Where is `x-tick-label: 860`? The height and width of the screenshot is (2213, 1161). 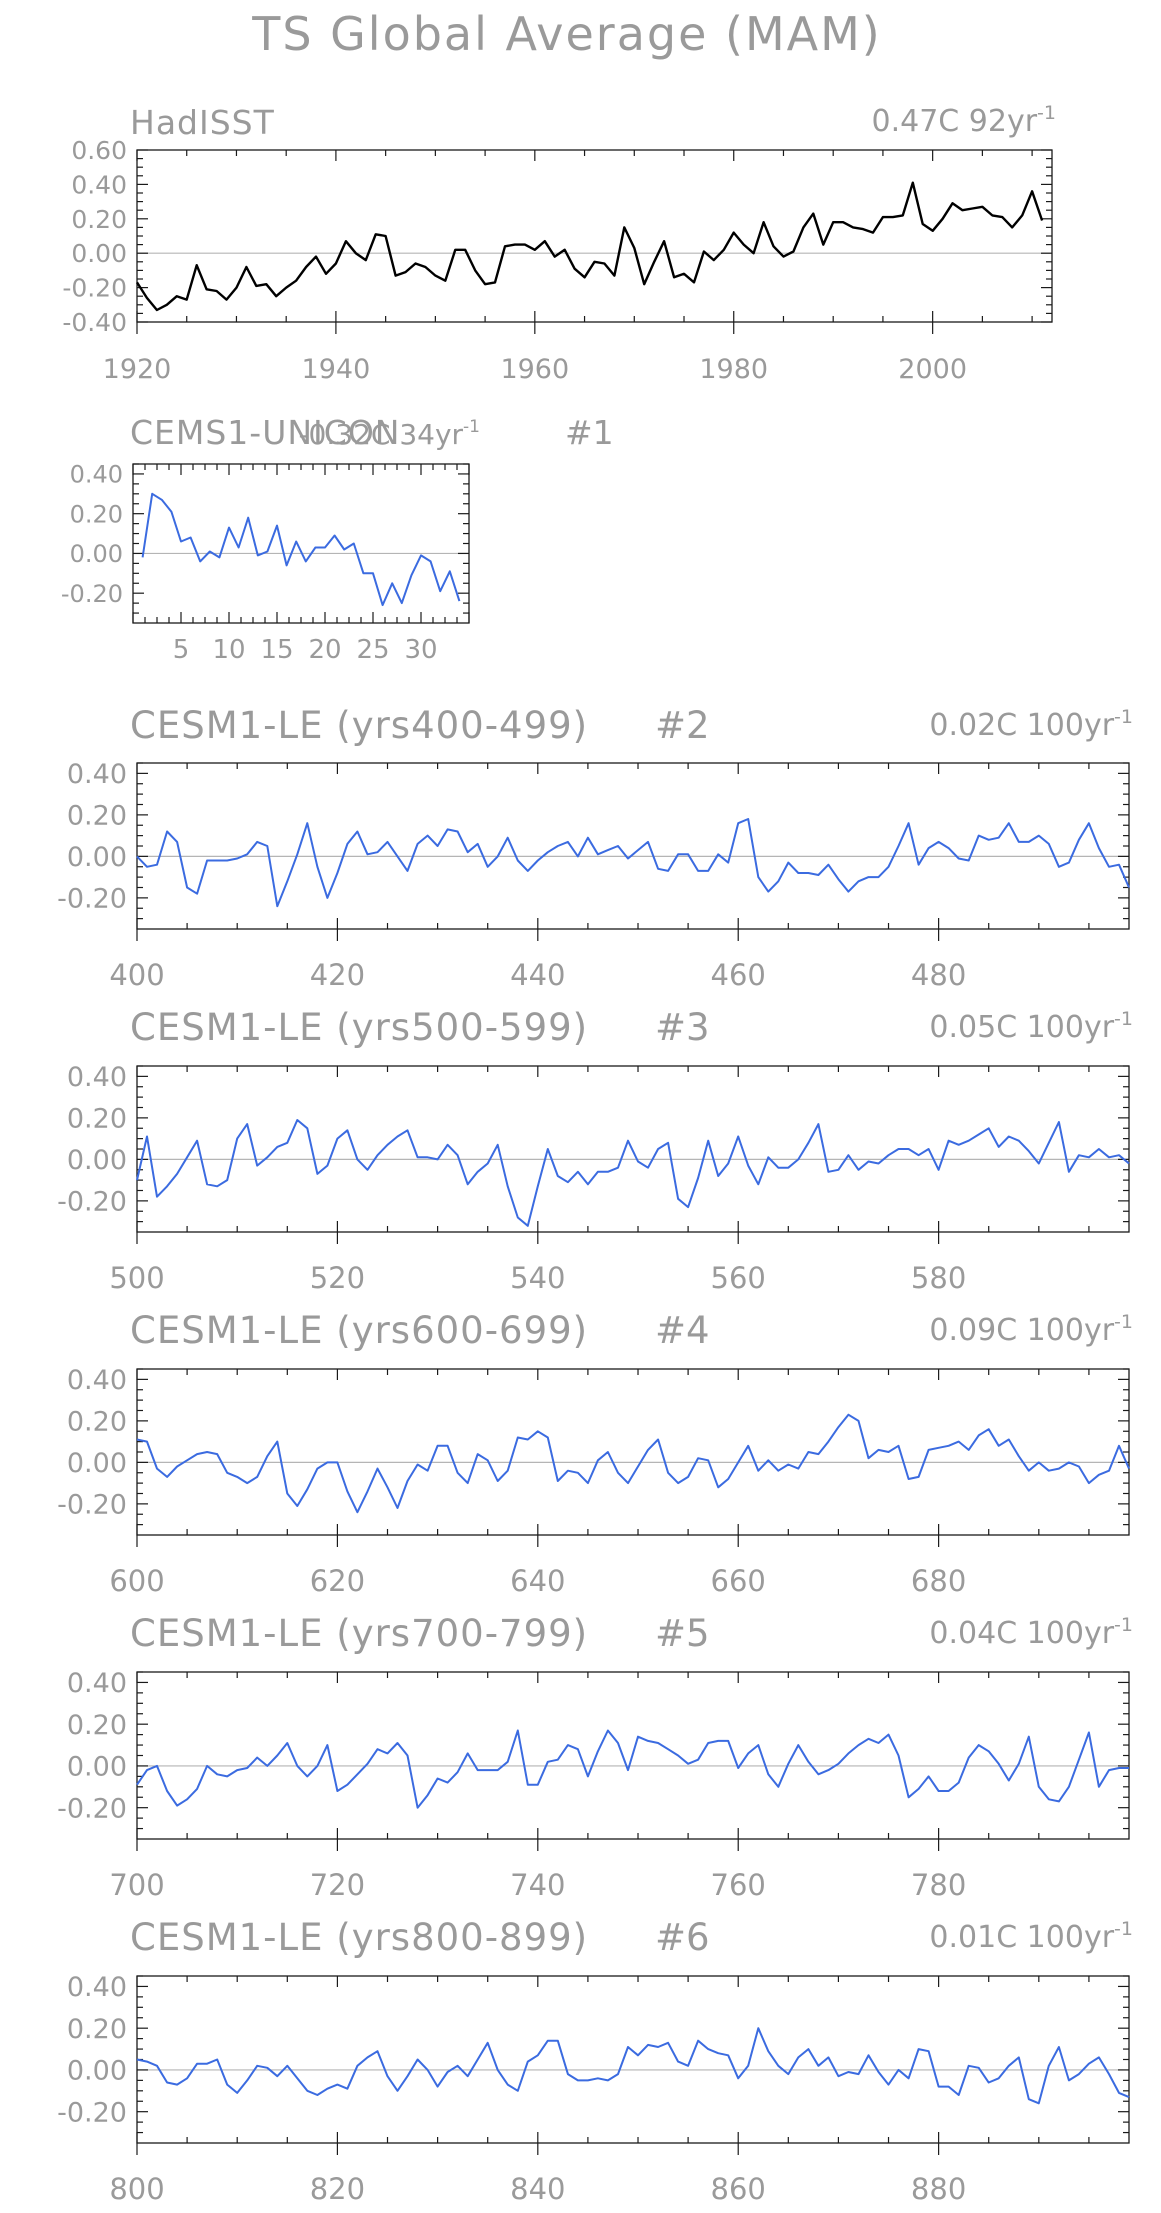
x-tick-label: 860 is located at coordinates (738, 2189).